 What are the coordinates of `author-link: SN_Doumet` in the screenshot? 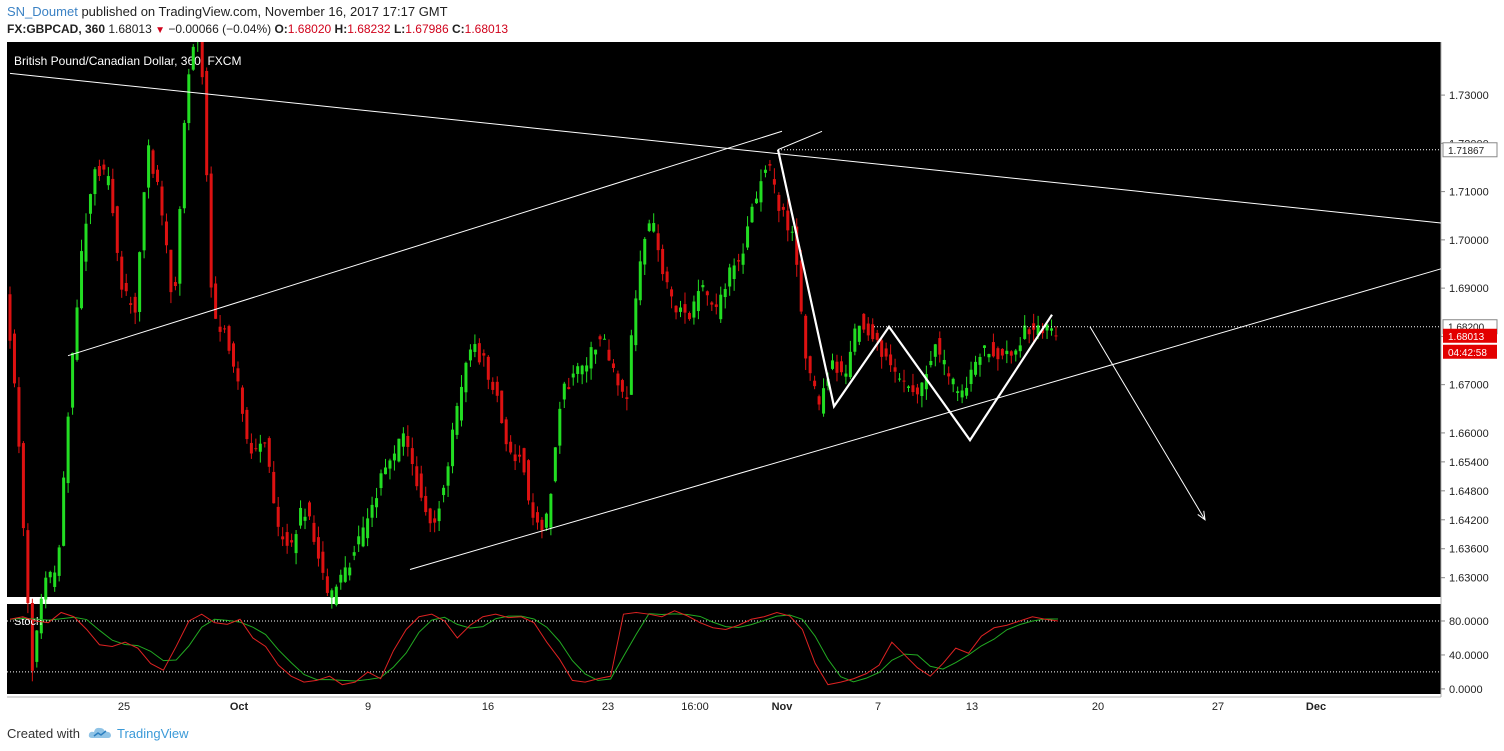 It's located at (42, 11).